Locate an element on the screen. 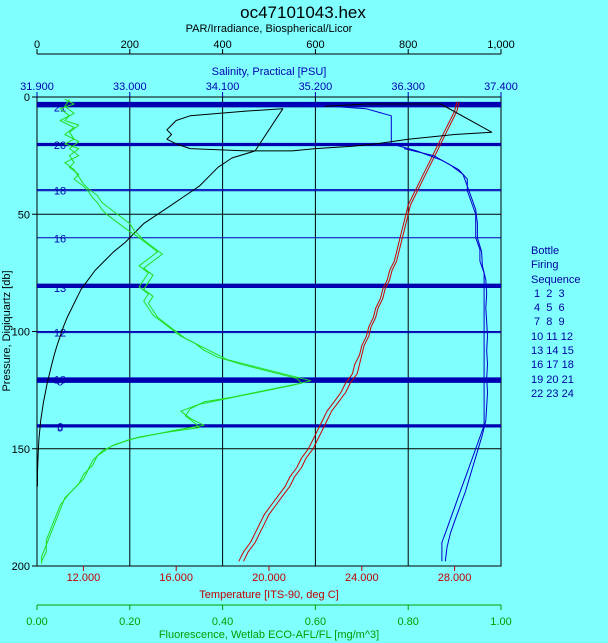 The width and height of the screenshot is (608, 643). fluorescence-axis-title: Fluorescence, Wetlab ECO-AFL/FL [mg/m^3] is located at coordinates (269, 635).